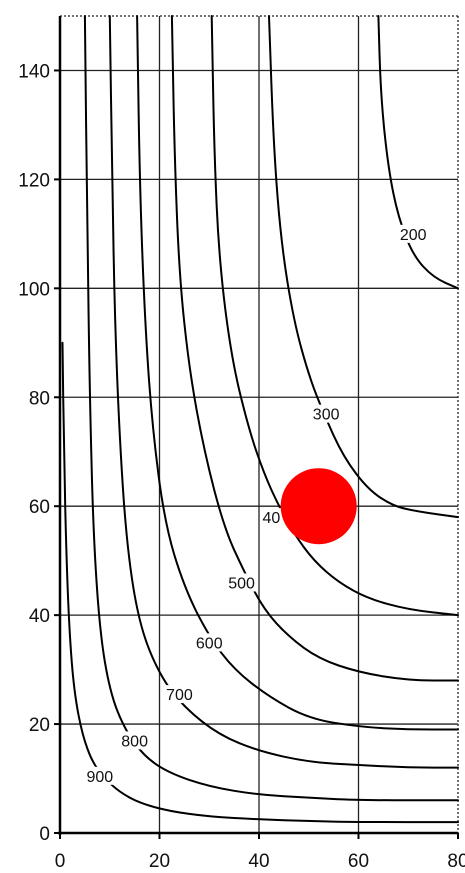 The height and width of the screenshot is (873, 465). What do you see at coordinates (44, 834) in the screenshot?
I see `y-tick-label-0: 0` at bounding box center [44, 834].